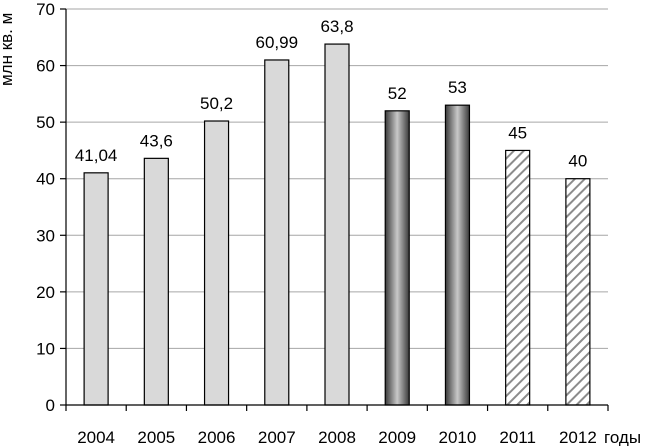 This screenshot has height=446, width=650. What do you see at coordinates (277, 42) in the screenshot?
I see `data-label-2007: 60,99` at bounding box center [277, 42].